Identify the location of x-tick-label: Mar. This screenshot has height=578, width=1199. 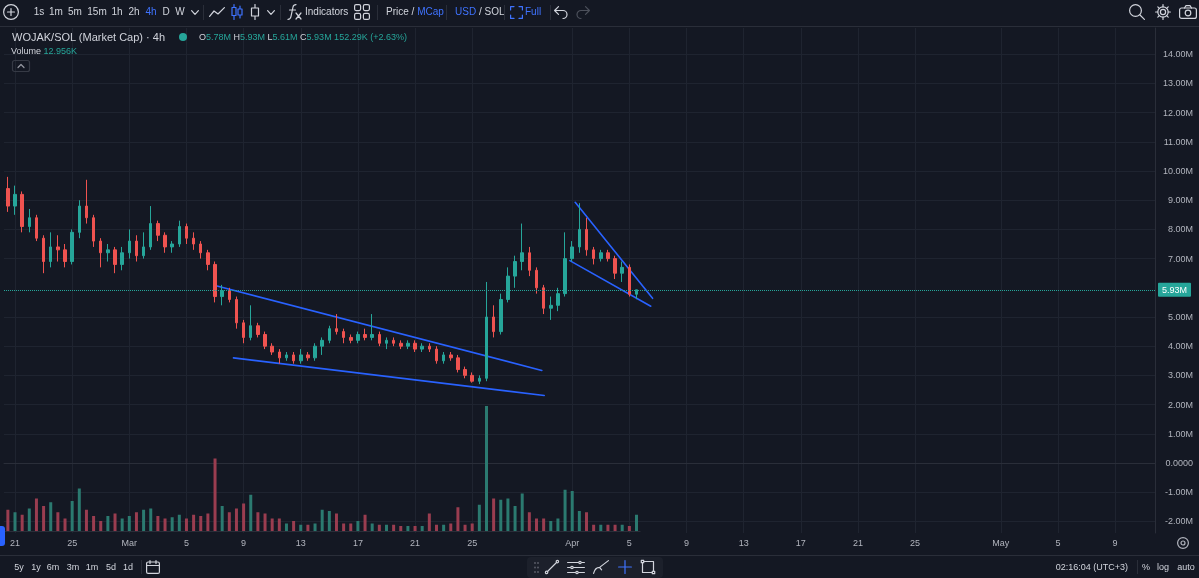
(129, 542).